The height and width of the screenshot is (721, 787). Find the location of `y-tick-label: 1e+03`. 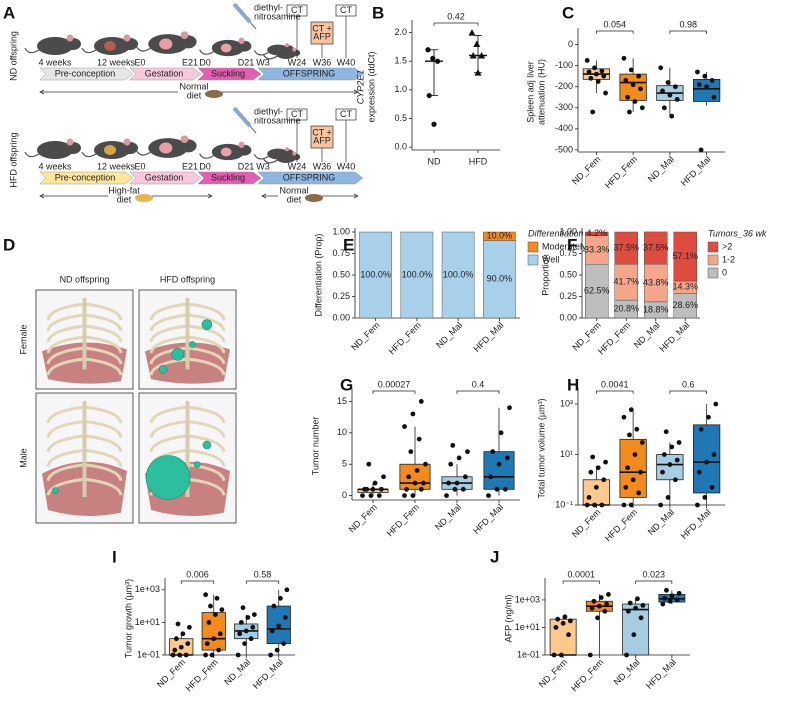

y-tick-label: 1e+03 is located at coordinates (147, 589).